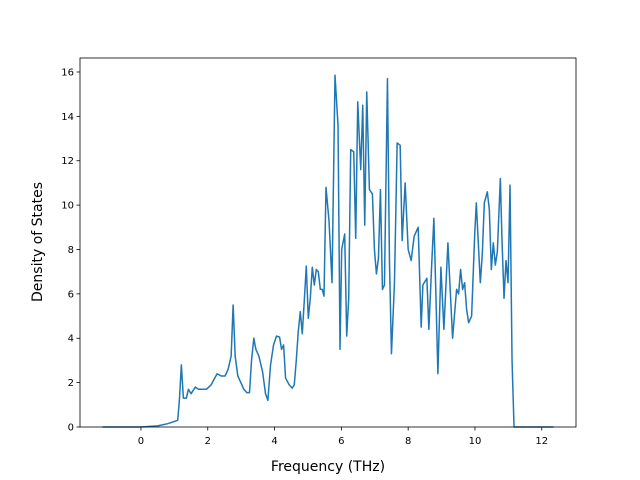 The height and width of the screenshot is (480, 640). I want to click on x-tick-label: 12, so click(541, 441).